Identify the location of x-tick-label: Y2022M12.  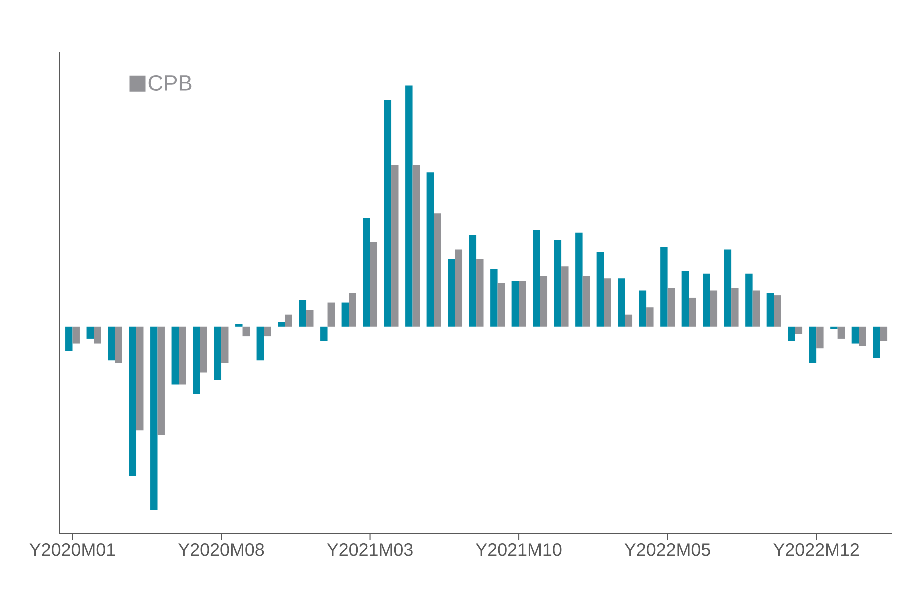
(817, 550).